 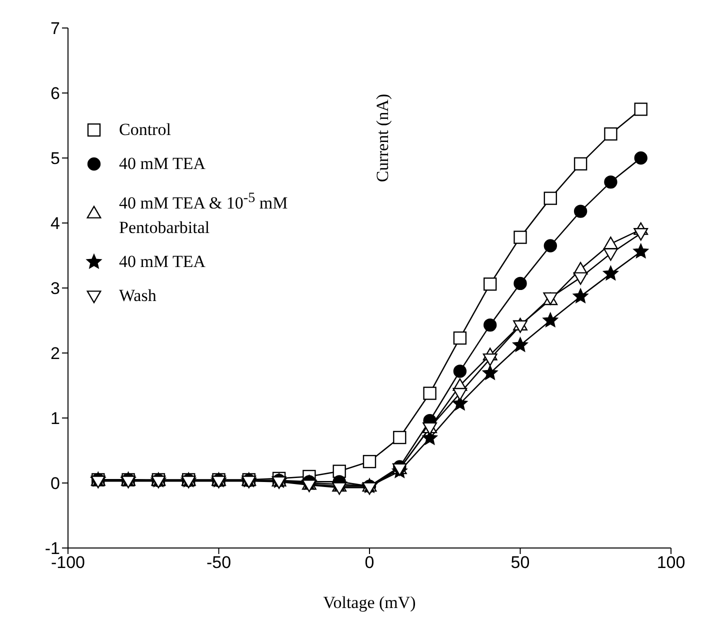 What do you see at coordinates (369, 602) in the screenshot?
I see `x-axis-title: Voltage (mV)` at bounding box center [369, 602].